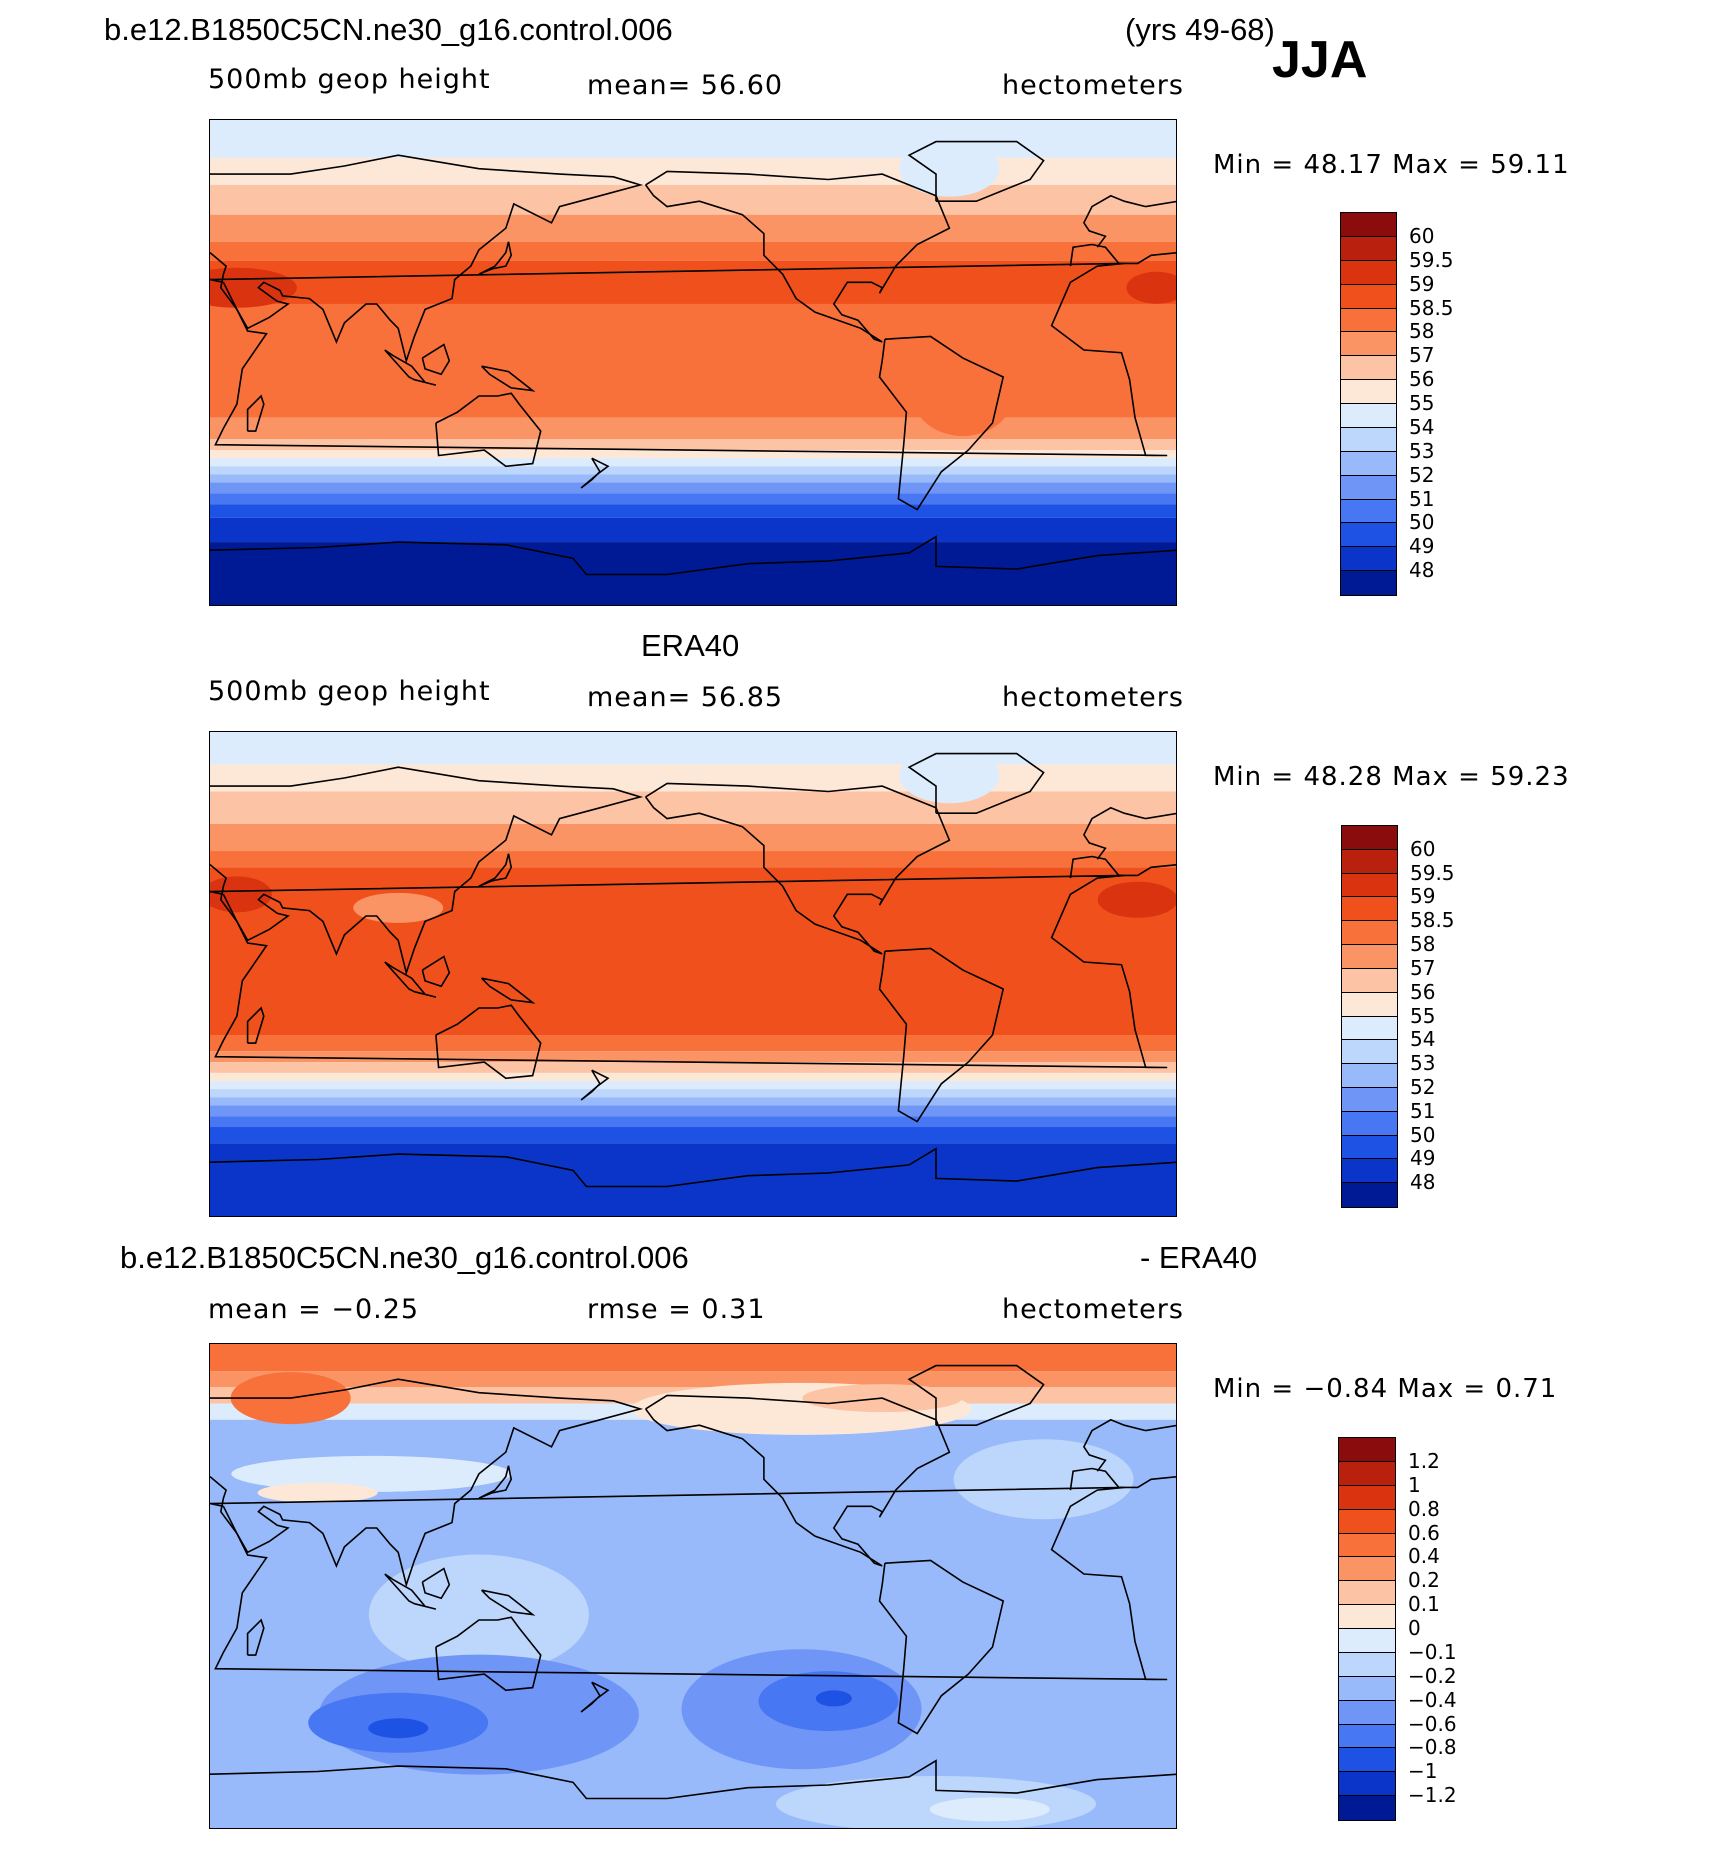 The width and height of the screenshot is (1710, 1853). What do you see at coordinates (1431, 307) in the screenshot?
I see `colorbar-tick-label: 58.5` at bounding box center [1431, 307].